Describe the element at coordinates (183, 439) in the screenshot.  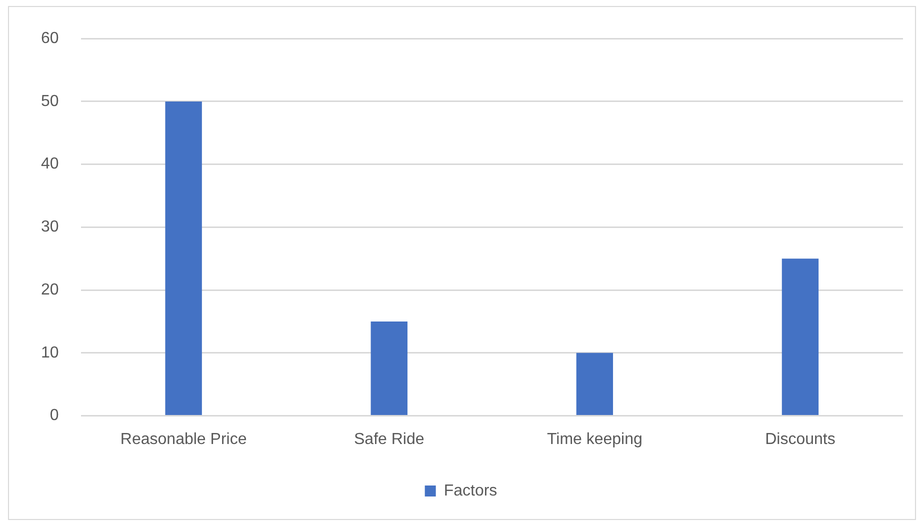
I see `x-tick-label: Reasonable Price` at that location.